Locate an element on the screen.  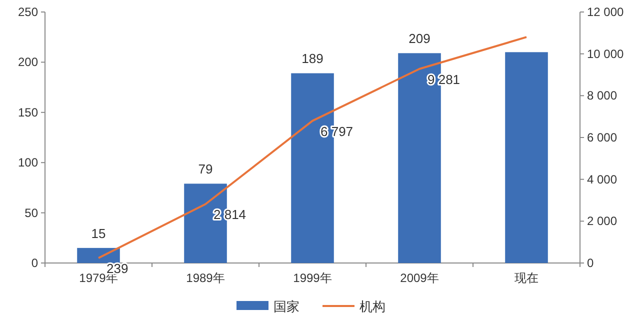
data-label: 209 is located at coordinates (419, 38).